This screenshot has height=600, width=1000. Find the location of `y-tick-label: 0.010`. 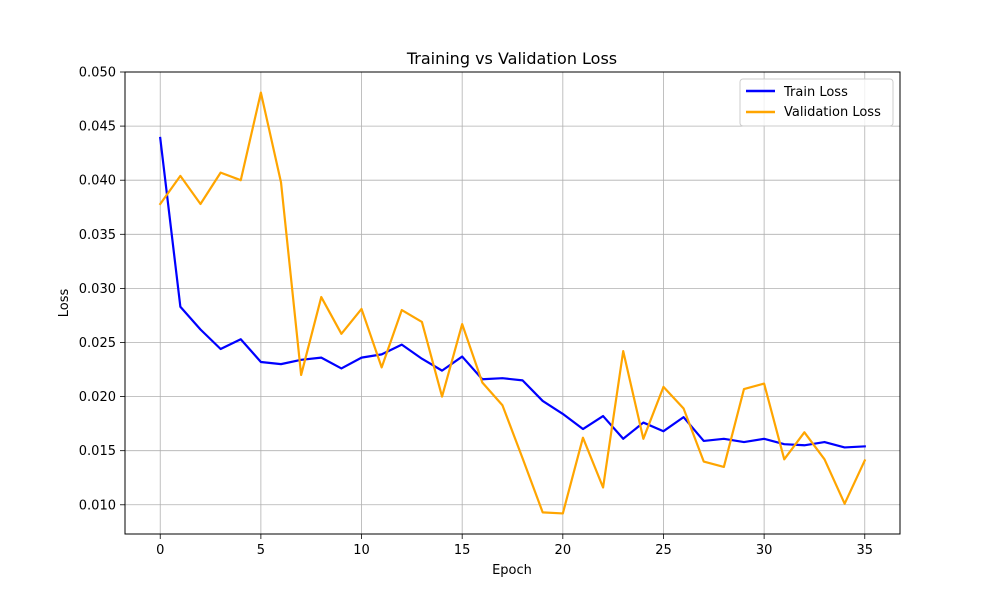

y-tick-label: 0.010 is located at coordinates (97, 505).